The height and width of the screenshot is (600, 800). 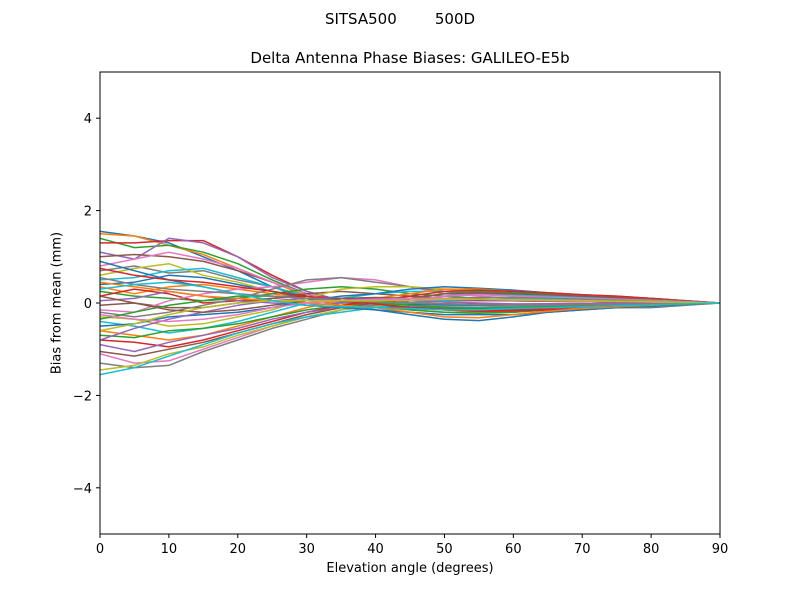 What do you see at coordinates (88, 212) in the screenshot?
I see `y-tick-label: 2` at bounding box center [88, 212].